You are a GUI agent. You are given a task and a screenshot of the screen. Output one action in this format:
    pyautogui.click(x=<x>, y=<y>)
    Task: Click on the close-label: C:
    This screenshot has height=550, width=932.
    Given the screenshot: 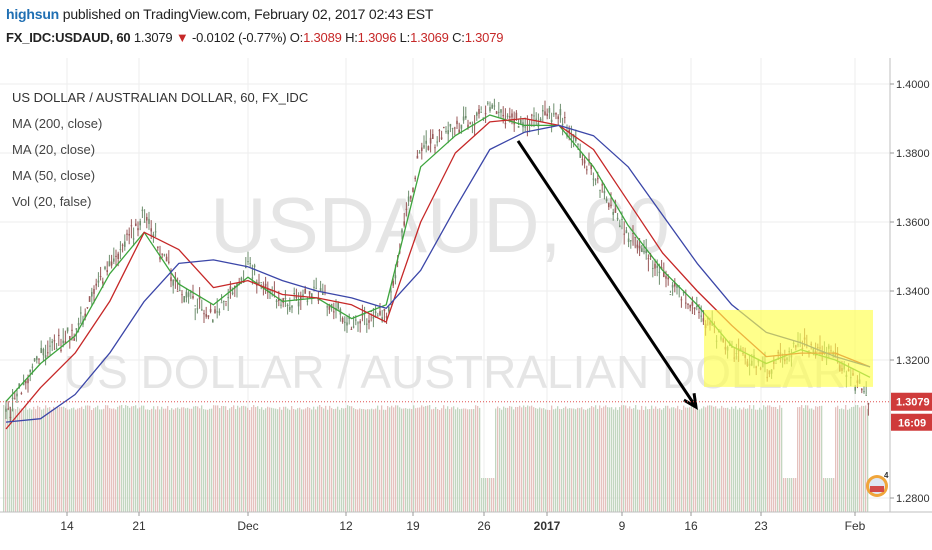 What is the action you would take?
    pyautogui.click(x=458, y=37)
    